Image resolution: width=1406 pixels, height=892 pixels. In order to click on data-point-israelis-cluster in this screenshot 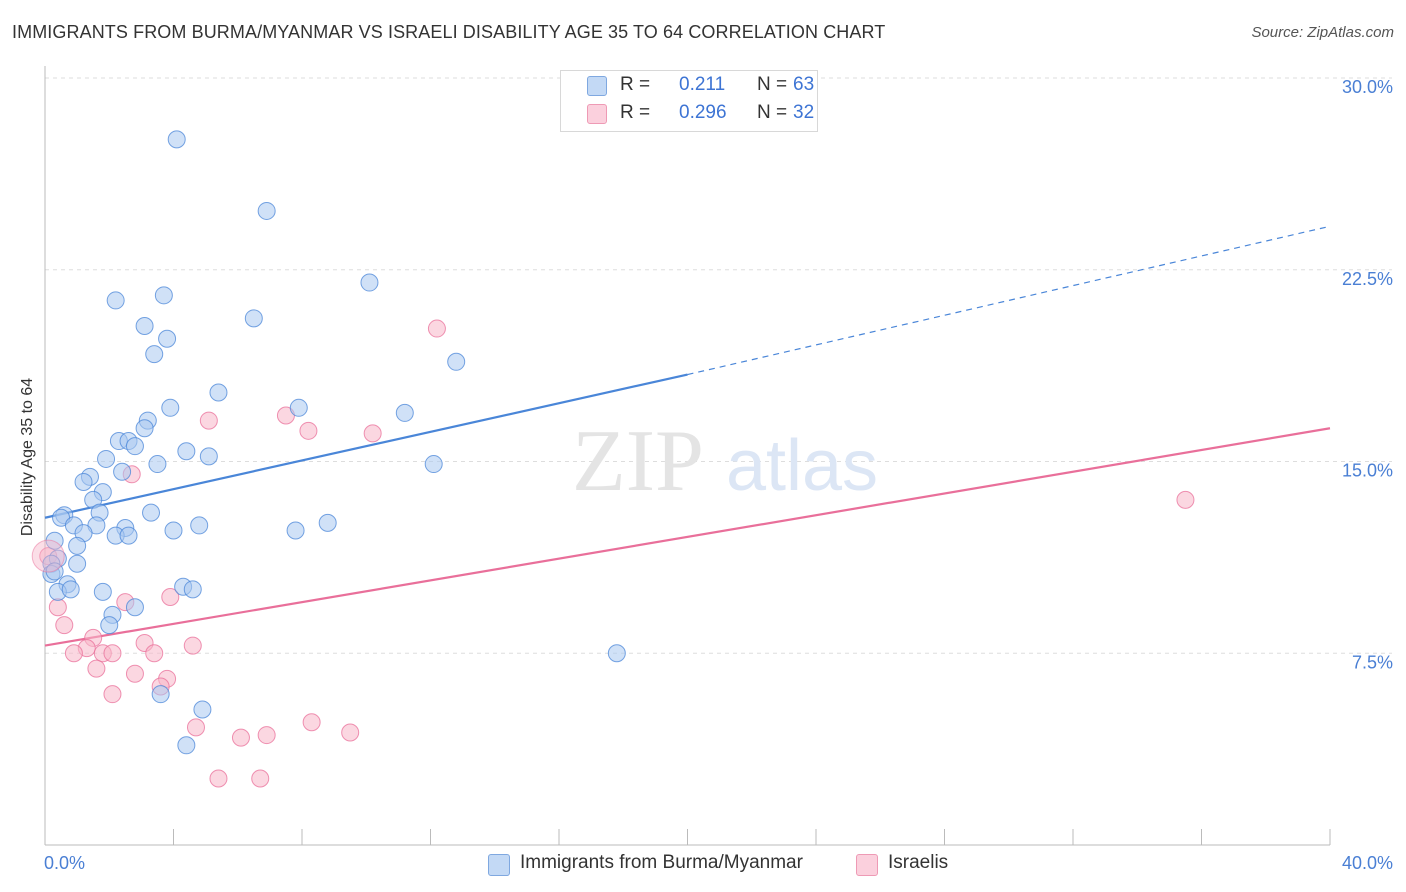, I will do `click(48, 556)`.